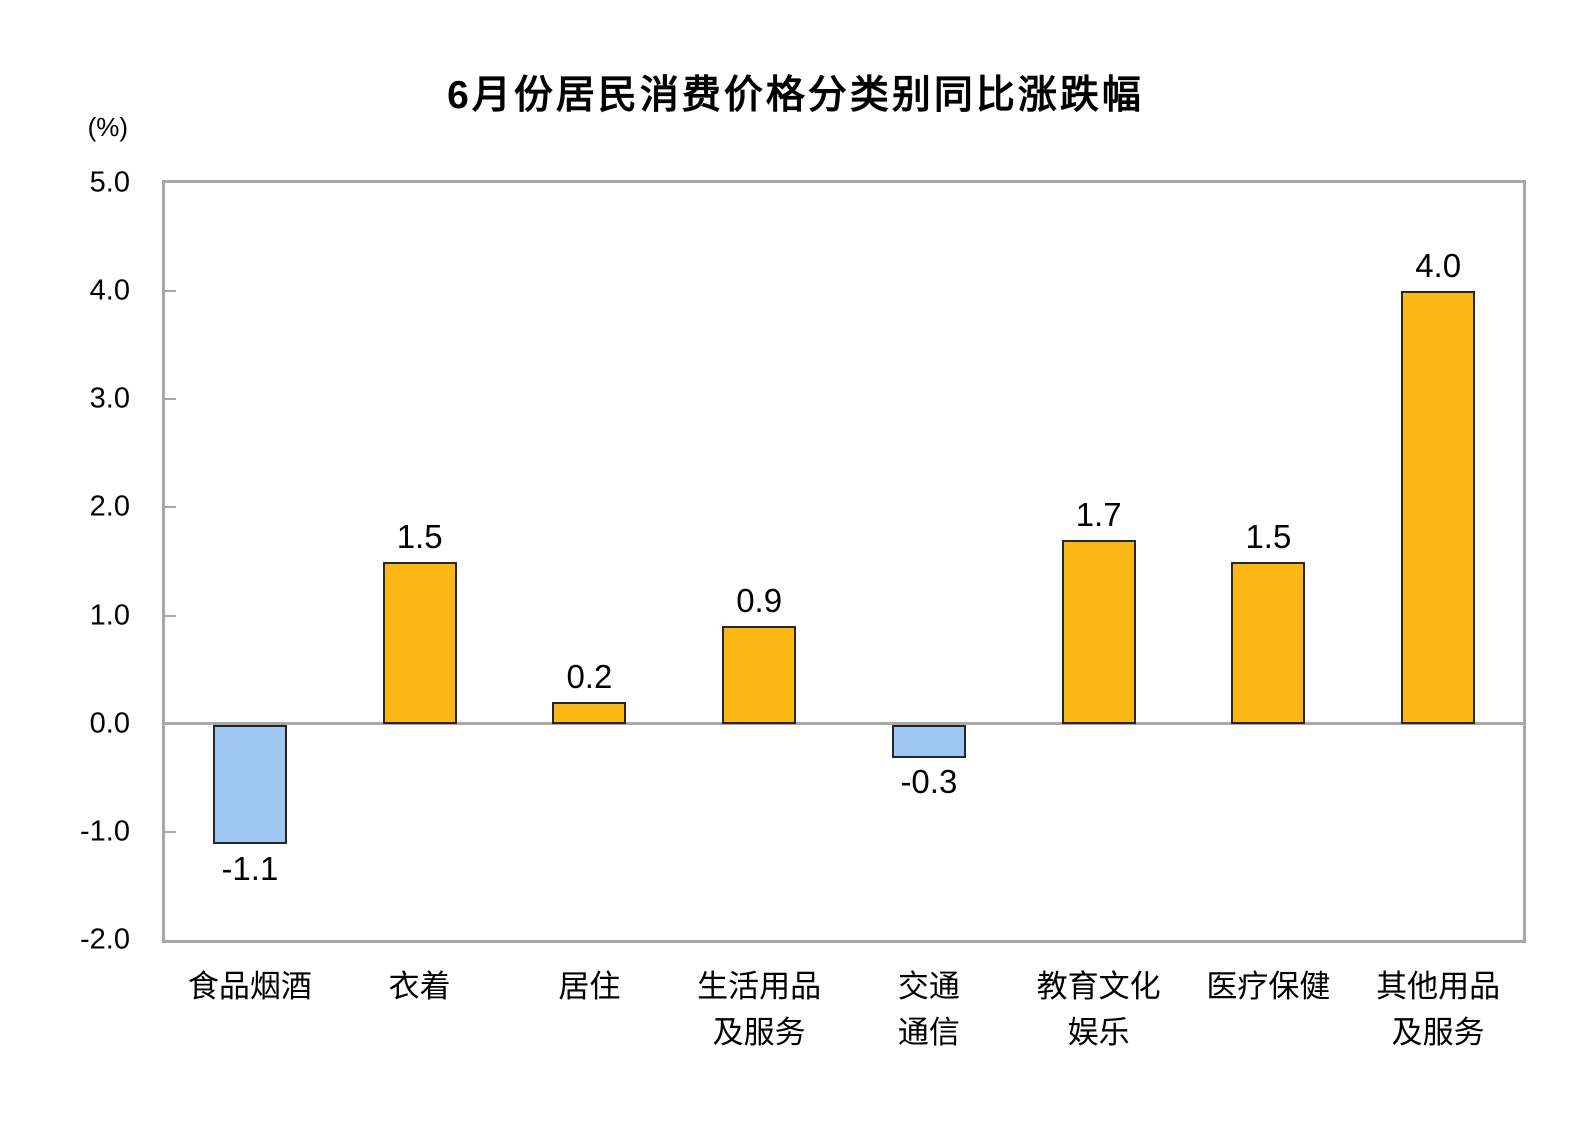  Describe the element at coordinates (65, 561) in the screenshot. I see `y-axis-labels: 5.0 4.0 3.0 2.0 1.0 0.0 -1.0 -2.0` at that location.